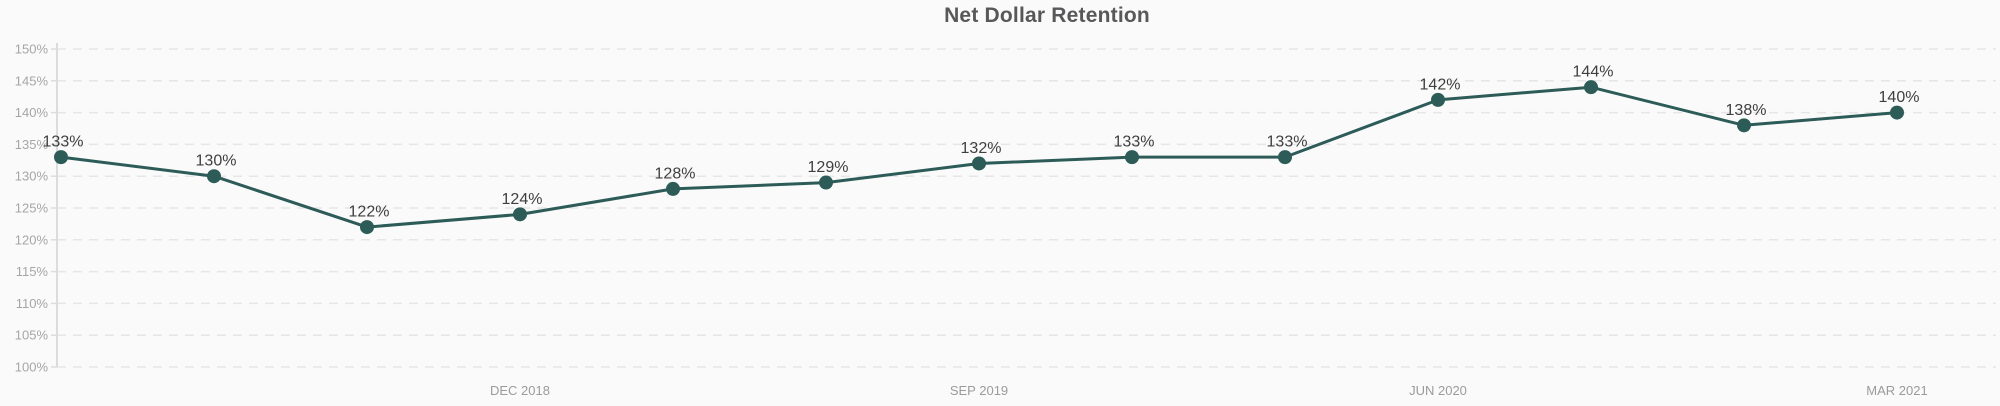  What do you see at coordinates (522, 199) in the screenshot?
I see `data-point-label: 124%` at bounding box center [522, 199].